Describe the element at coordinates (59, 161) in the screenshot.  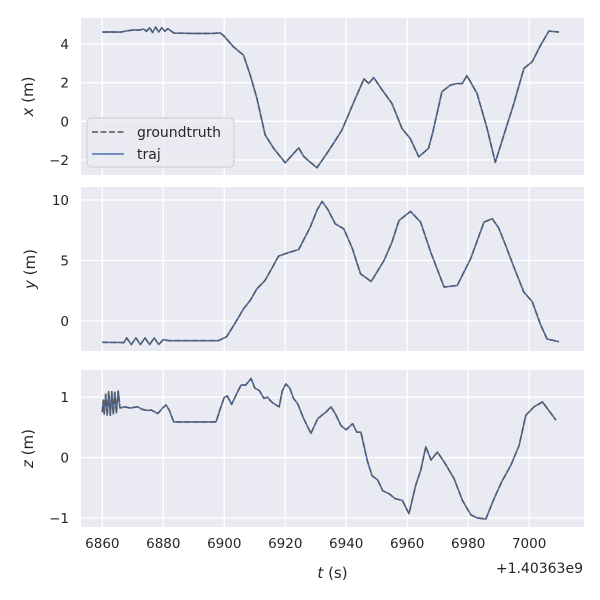
I see `y-tick-label: −2` at that location.